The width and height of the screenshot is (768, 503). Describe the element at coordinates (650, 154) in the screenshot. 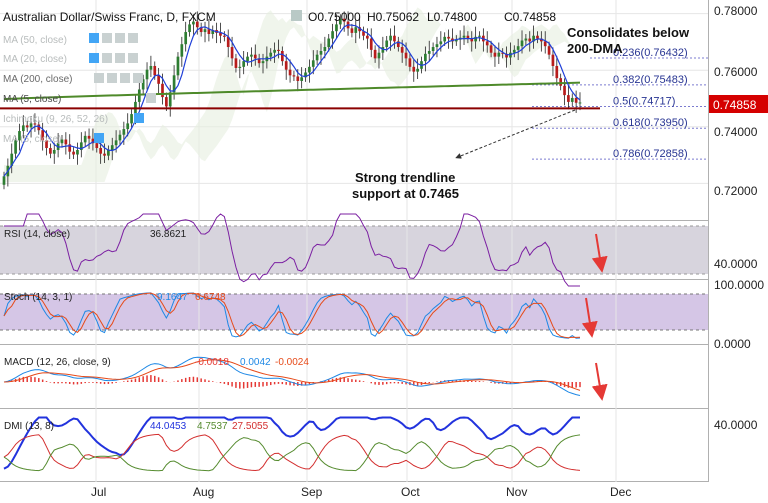

I see `fib-level-label: 0.786(0.72858)` at that location.